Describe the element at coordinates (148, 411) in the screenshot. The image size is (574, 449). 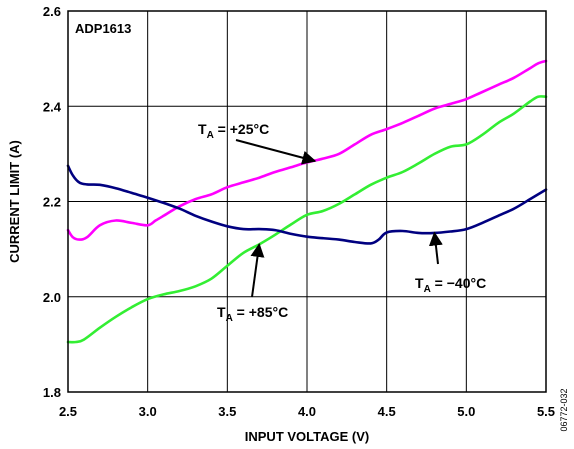
I see `x-tick-label: 3.0` at that location.